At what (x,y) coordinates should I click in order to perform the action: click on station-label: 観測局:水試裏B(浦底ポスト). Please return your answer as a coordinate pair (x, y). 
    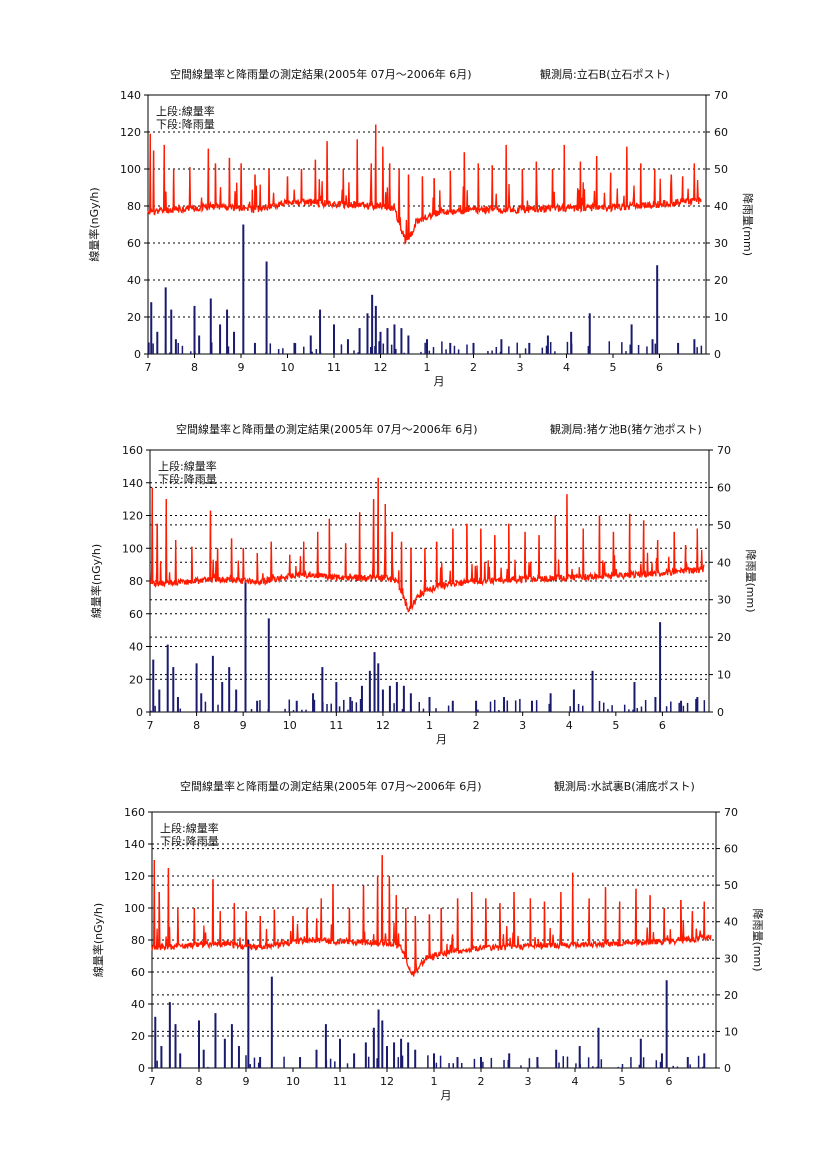
    Looking at the image, I should click on (624, 786).